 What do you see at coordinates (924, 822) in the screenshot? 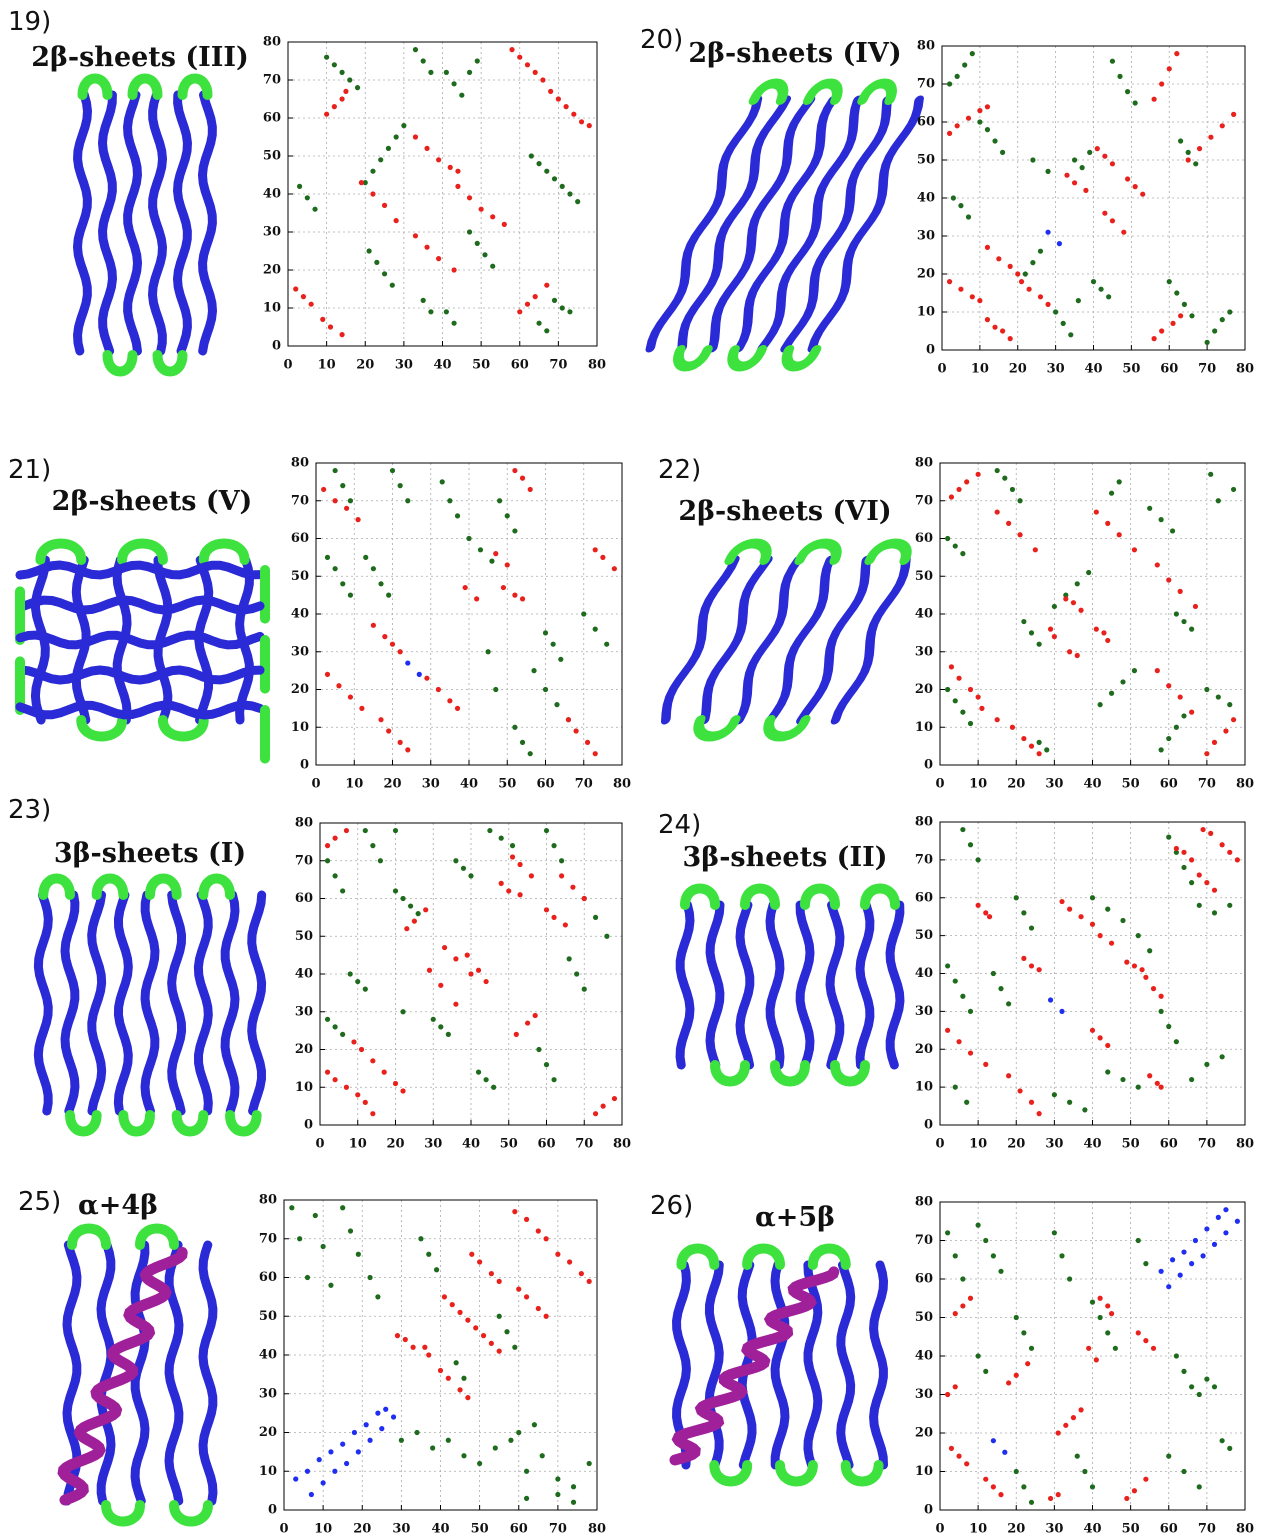
I see `y-tick-label: 80` at bounding box center [924, 822].